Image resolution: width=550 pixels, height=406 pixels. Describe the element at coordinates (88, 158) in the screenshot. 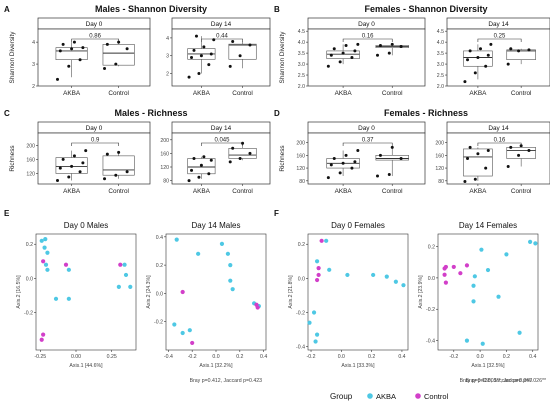

I see `subpanel-day-0: Day 0 120 160 200 0.9 AKBA Control` at that location.